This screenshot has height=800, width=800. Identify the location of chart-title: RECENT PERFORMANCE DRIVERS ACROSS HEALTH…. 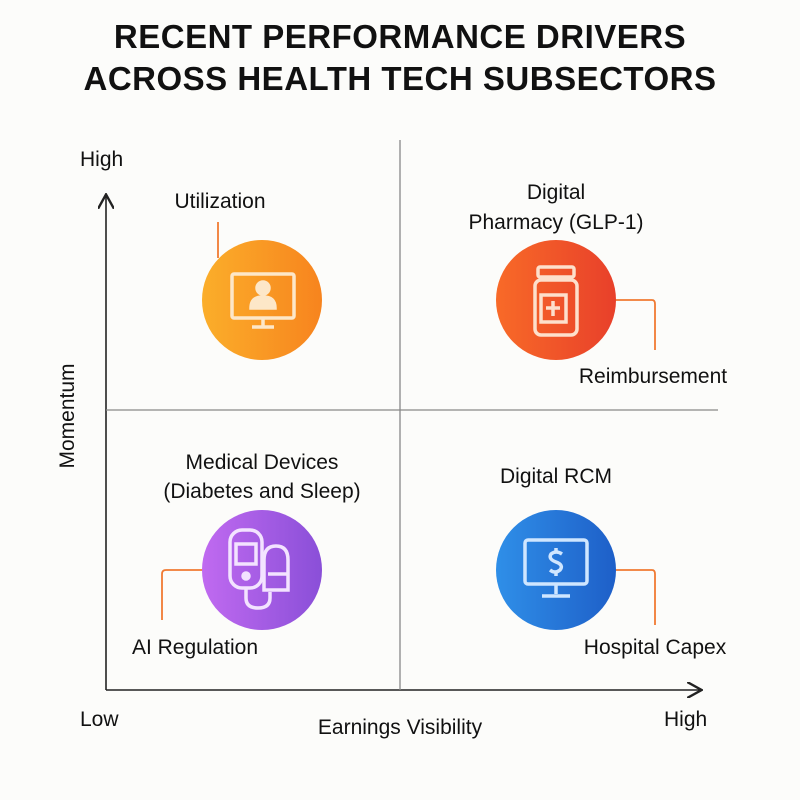
(400, 58).